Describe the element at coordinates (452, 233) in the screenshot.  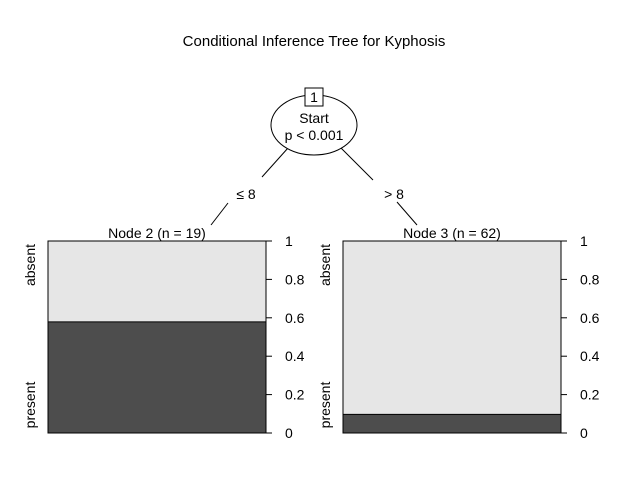
I see `terminal-node-header: Node 3 (n = 62)` at that location.